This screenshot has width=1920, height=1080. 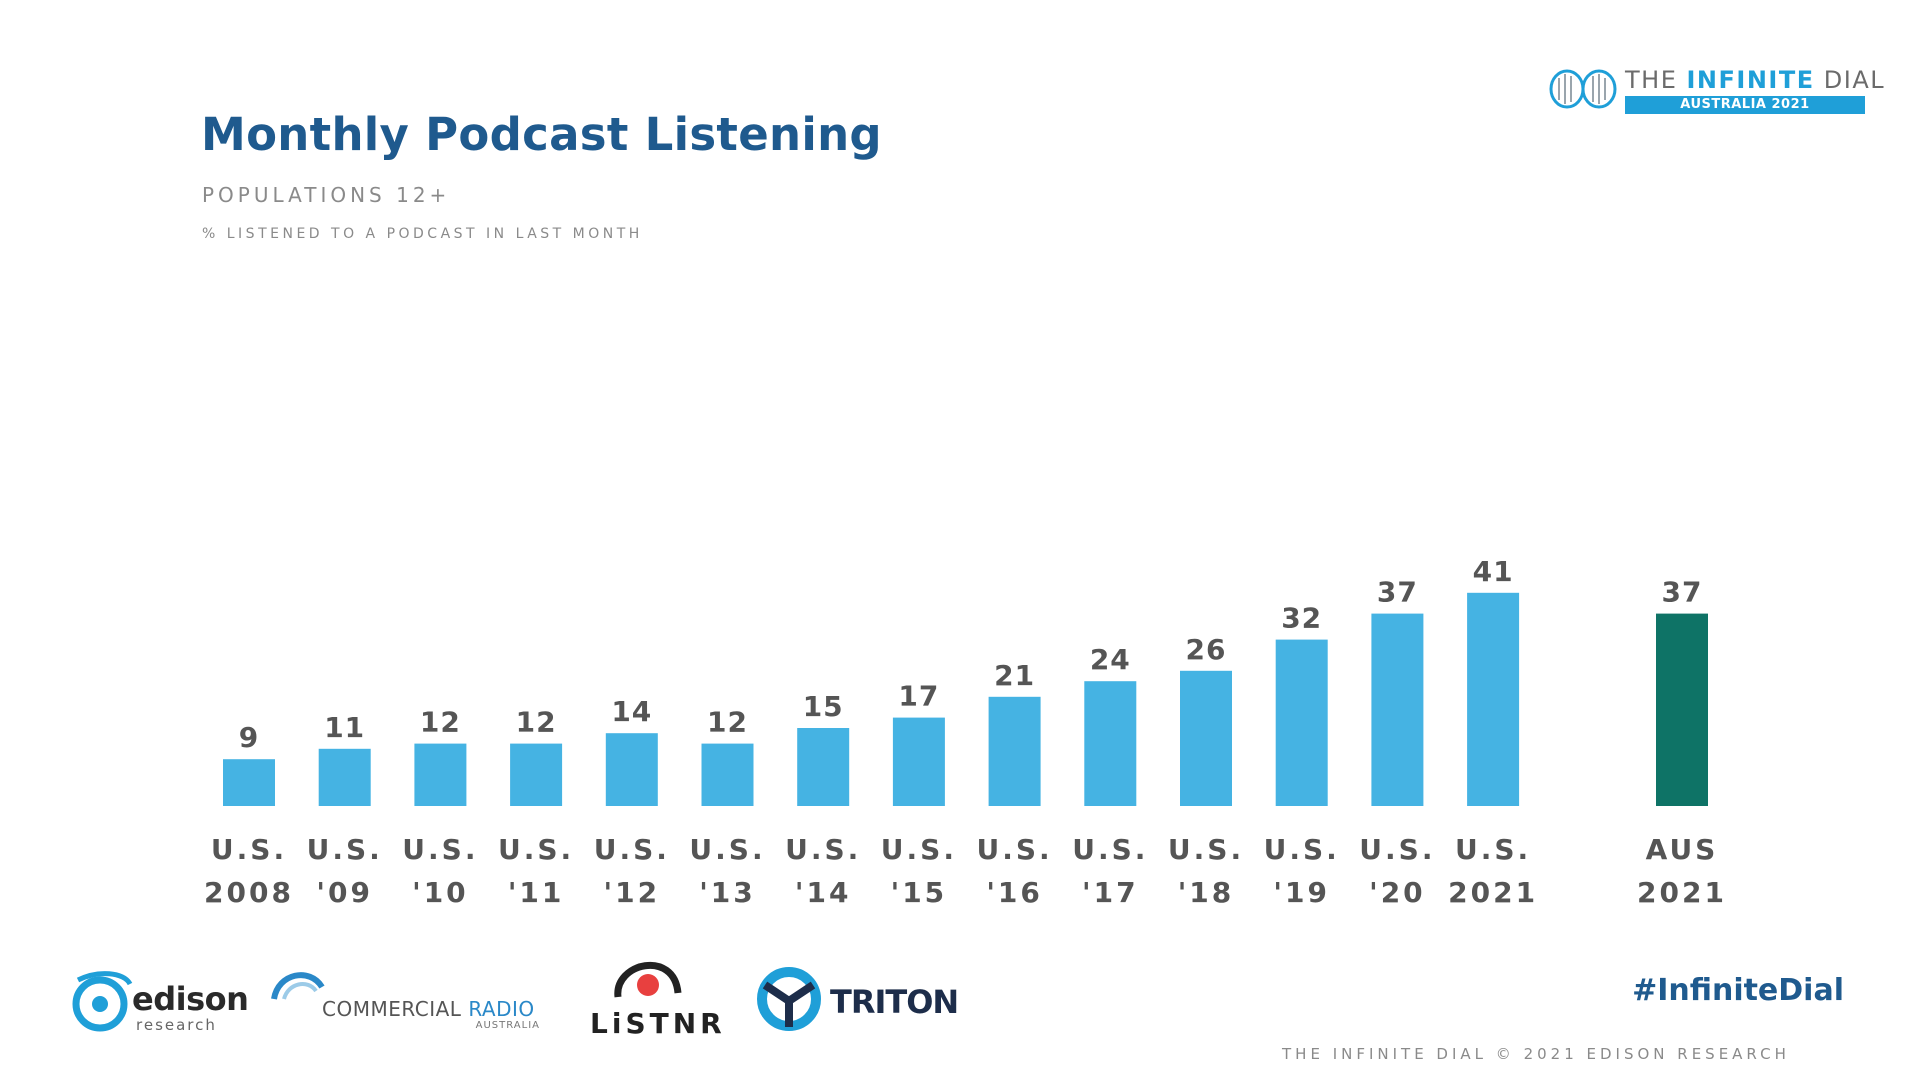 What do you see at coordinates (918, 696) in the screenshot?
I see `bar-value-label: 17` at bounding box center [918, 696].